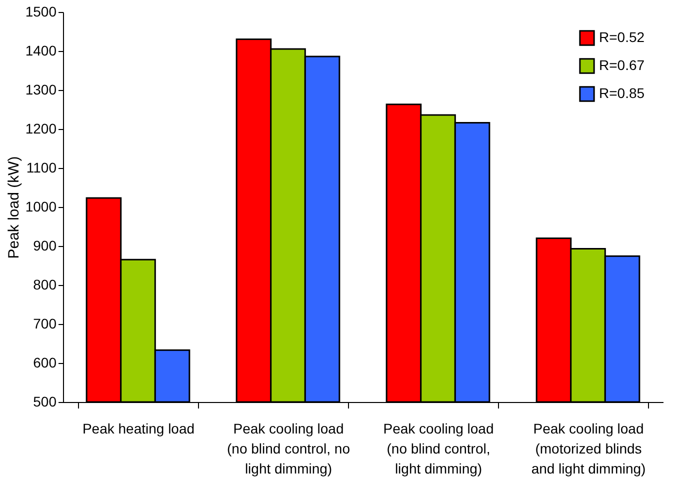 The height and width of the screenshot is (488, 686). What do you see at coordinates (13, 207) in the screenshot?
I see `y-axis-title: Peak load (kW)` at bounding box center [13, 207].